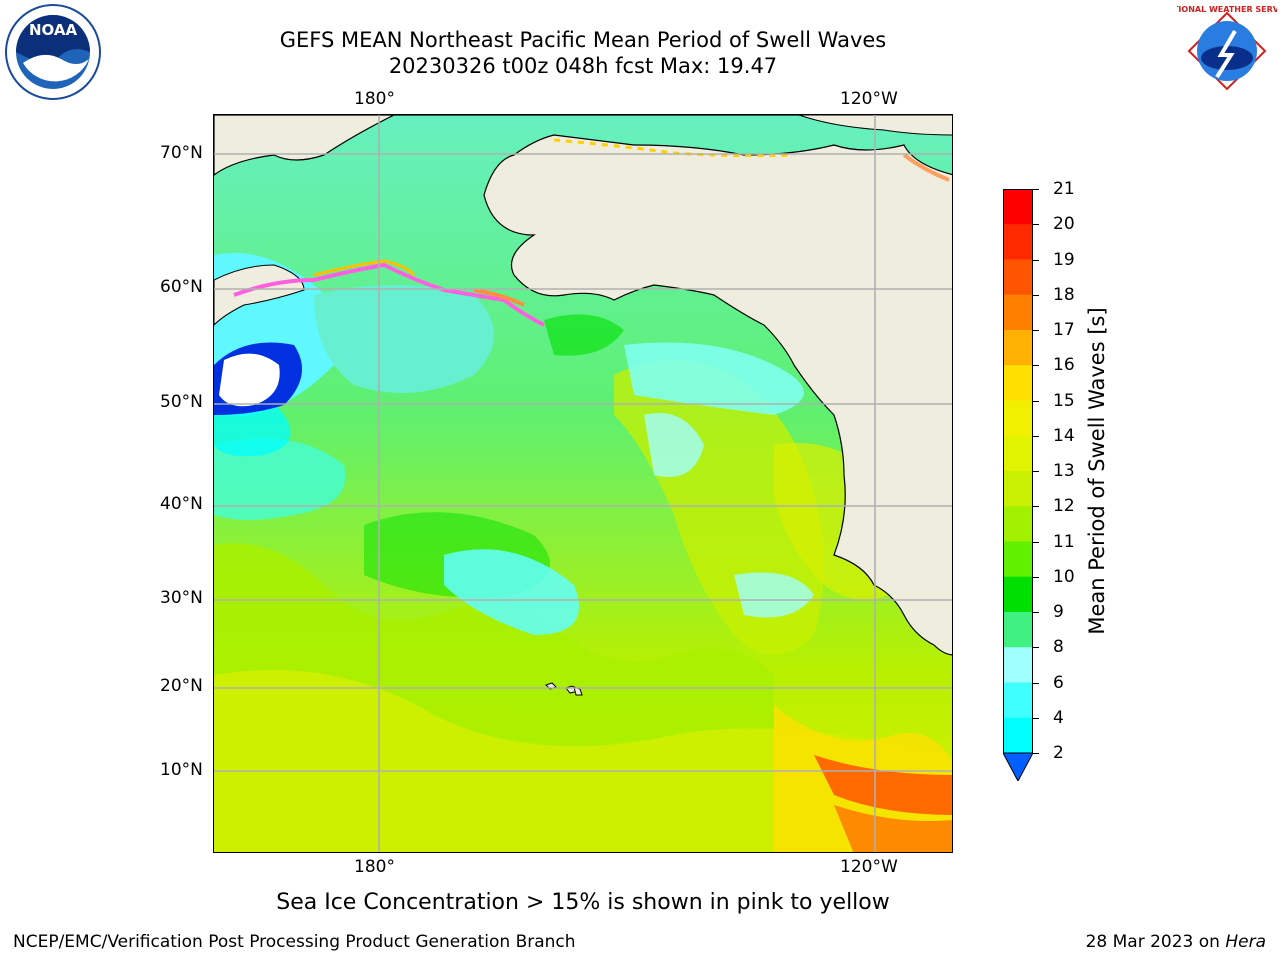  Describe the element at coordinates (1058, 612) in the screenshot. I see `colorbar-tick-label: 9` at that location.